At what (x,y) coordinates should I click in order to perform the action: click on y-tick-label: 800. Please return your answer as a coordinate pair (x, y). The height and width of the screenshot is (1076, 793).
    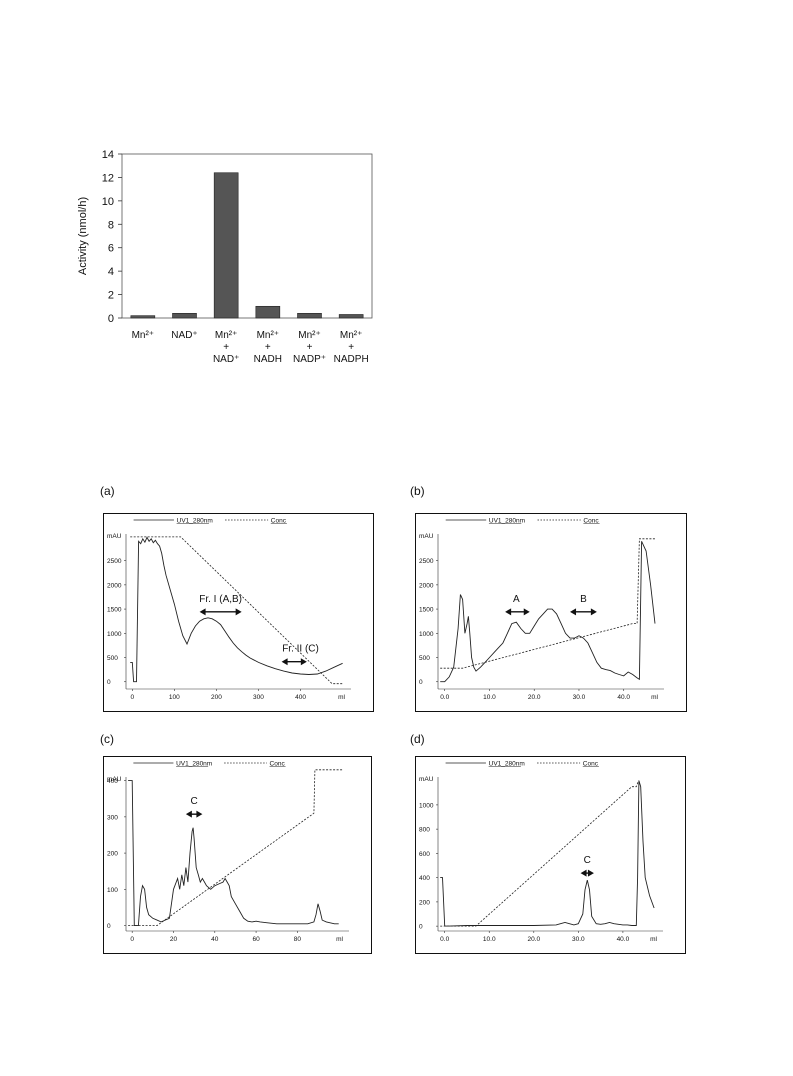
    Looking at the image, I should click on (424, 830).